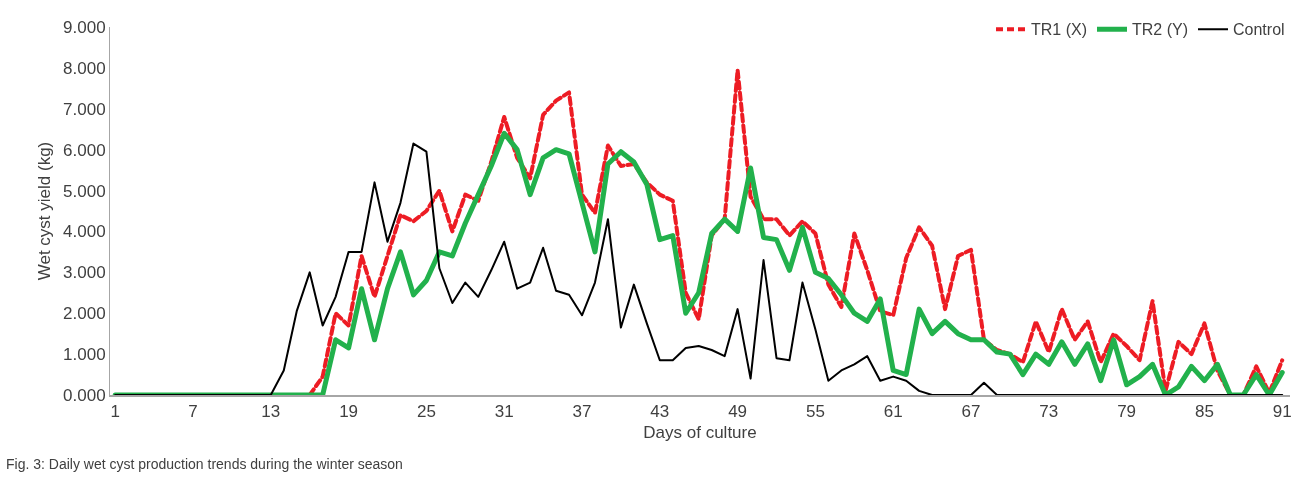 This screenshot has width=1306, height=479. I want to click on x-tick-label: 1, so click(115, 412).